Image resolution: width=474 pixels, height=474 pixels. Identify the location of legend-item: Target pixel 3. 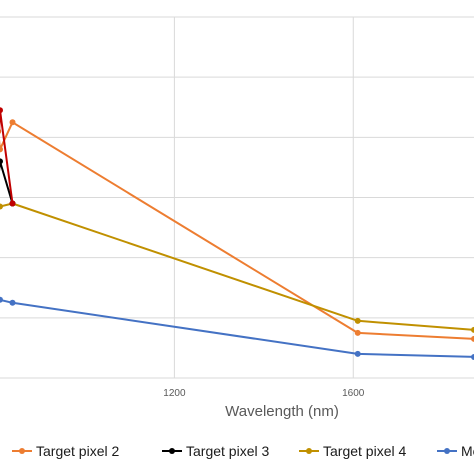
(215, 451).